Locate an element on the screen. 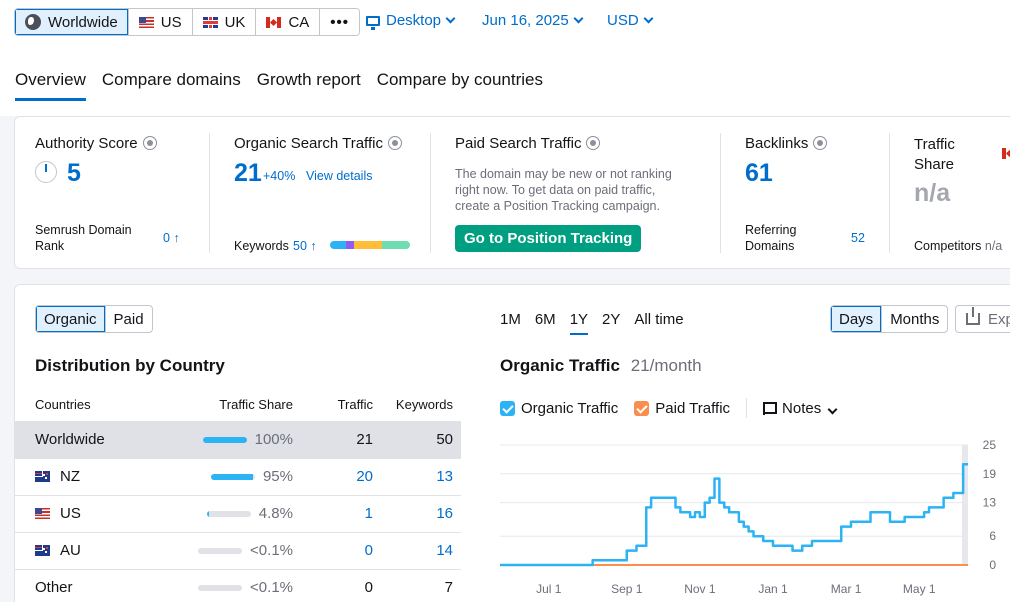 This screenshot has width=1010, height=602. keywords-label: Keywords is located at coordinates (261, 246).